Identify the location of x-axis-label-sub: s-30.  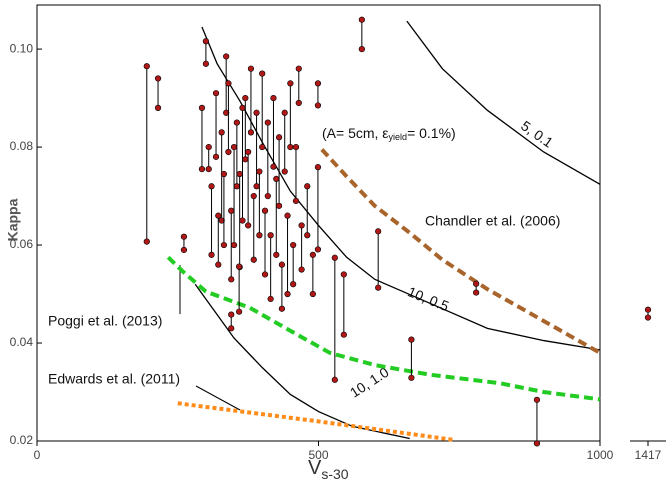
(334, 474).